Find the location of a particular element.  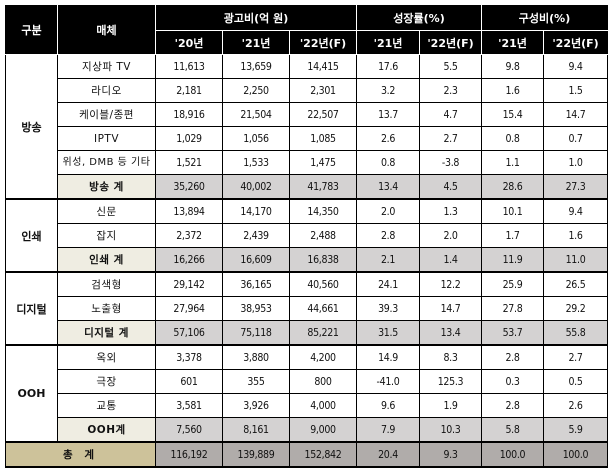

value-share-2021: 53.7 is located at coordinates (512, 333).